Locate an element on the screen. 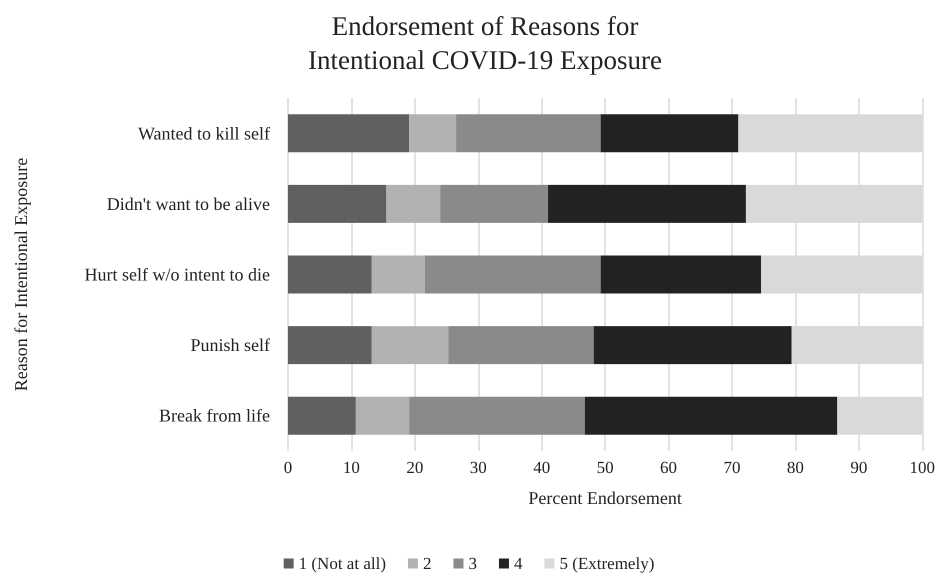 The height and width of the screenshot is (581, 938). x-tick-label: 40 is located at coordinates (541, 467).